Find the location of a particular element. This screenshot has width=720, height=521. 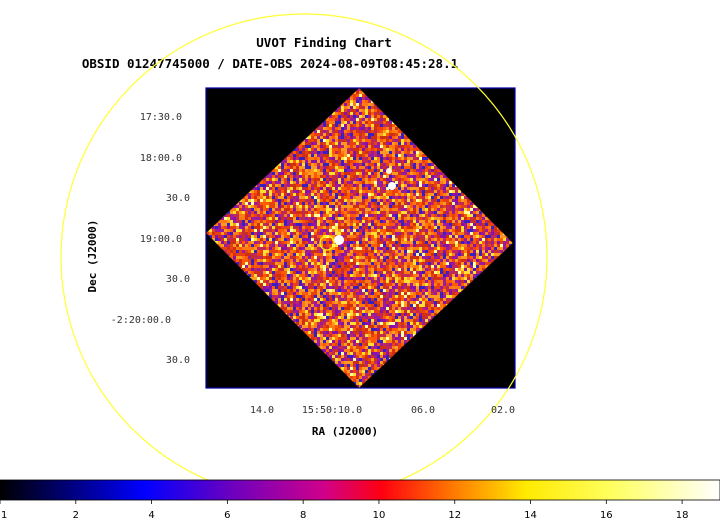

colorbar is located at coordinates (360, 490).